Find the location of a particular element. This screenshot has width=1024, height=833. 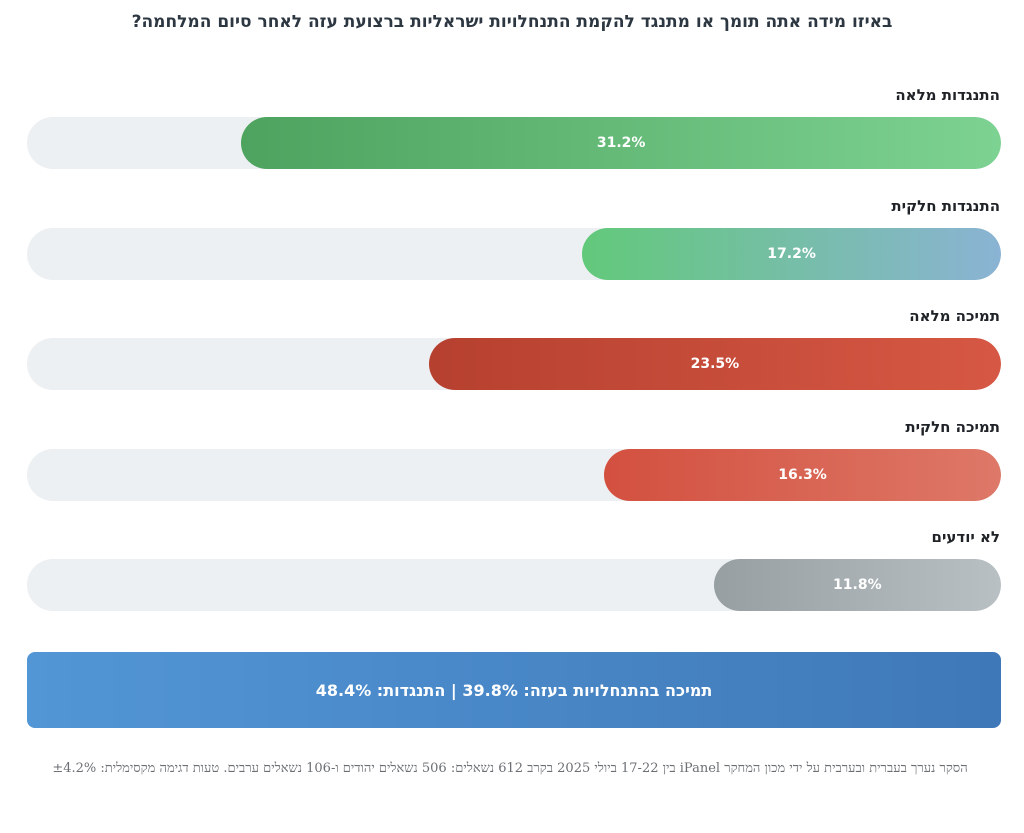

bar-value-label: 17.2% is located at coordinates (791, 253).